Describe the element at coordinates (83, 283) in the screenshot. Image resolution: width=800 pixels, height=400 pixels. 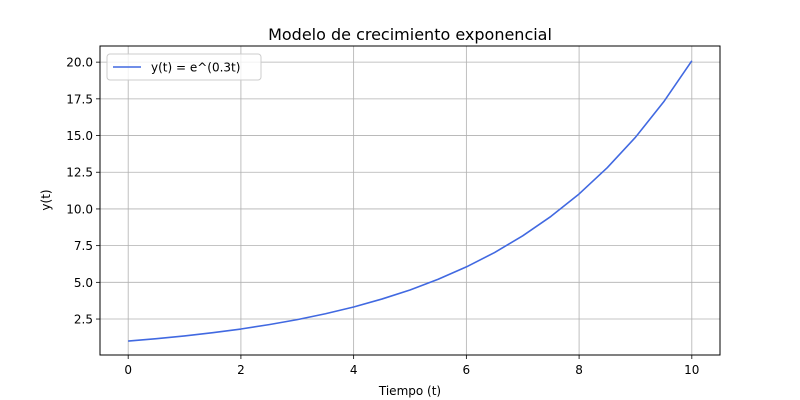
I see `y-tick-label: 5.0` at that location.